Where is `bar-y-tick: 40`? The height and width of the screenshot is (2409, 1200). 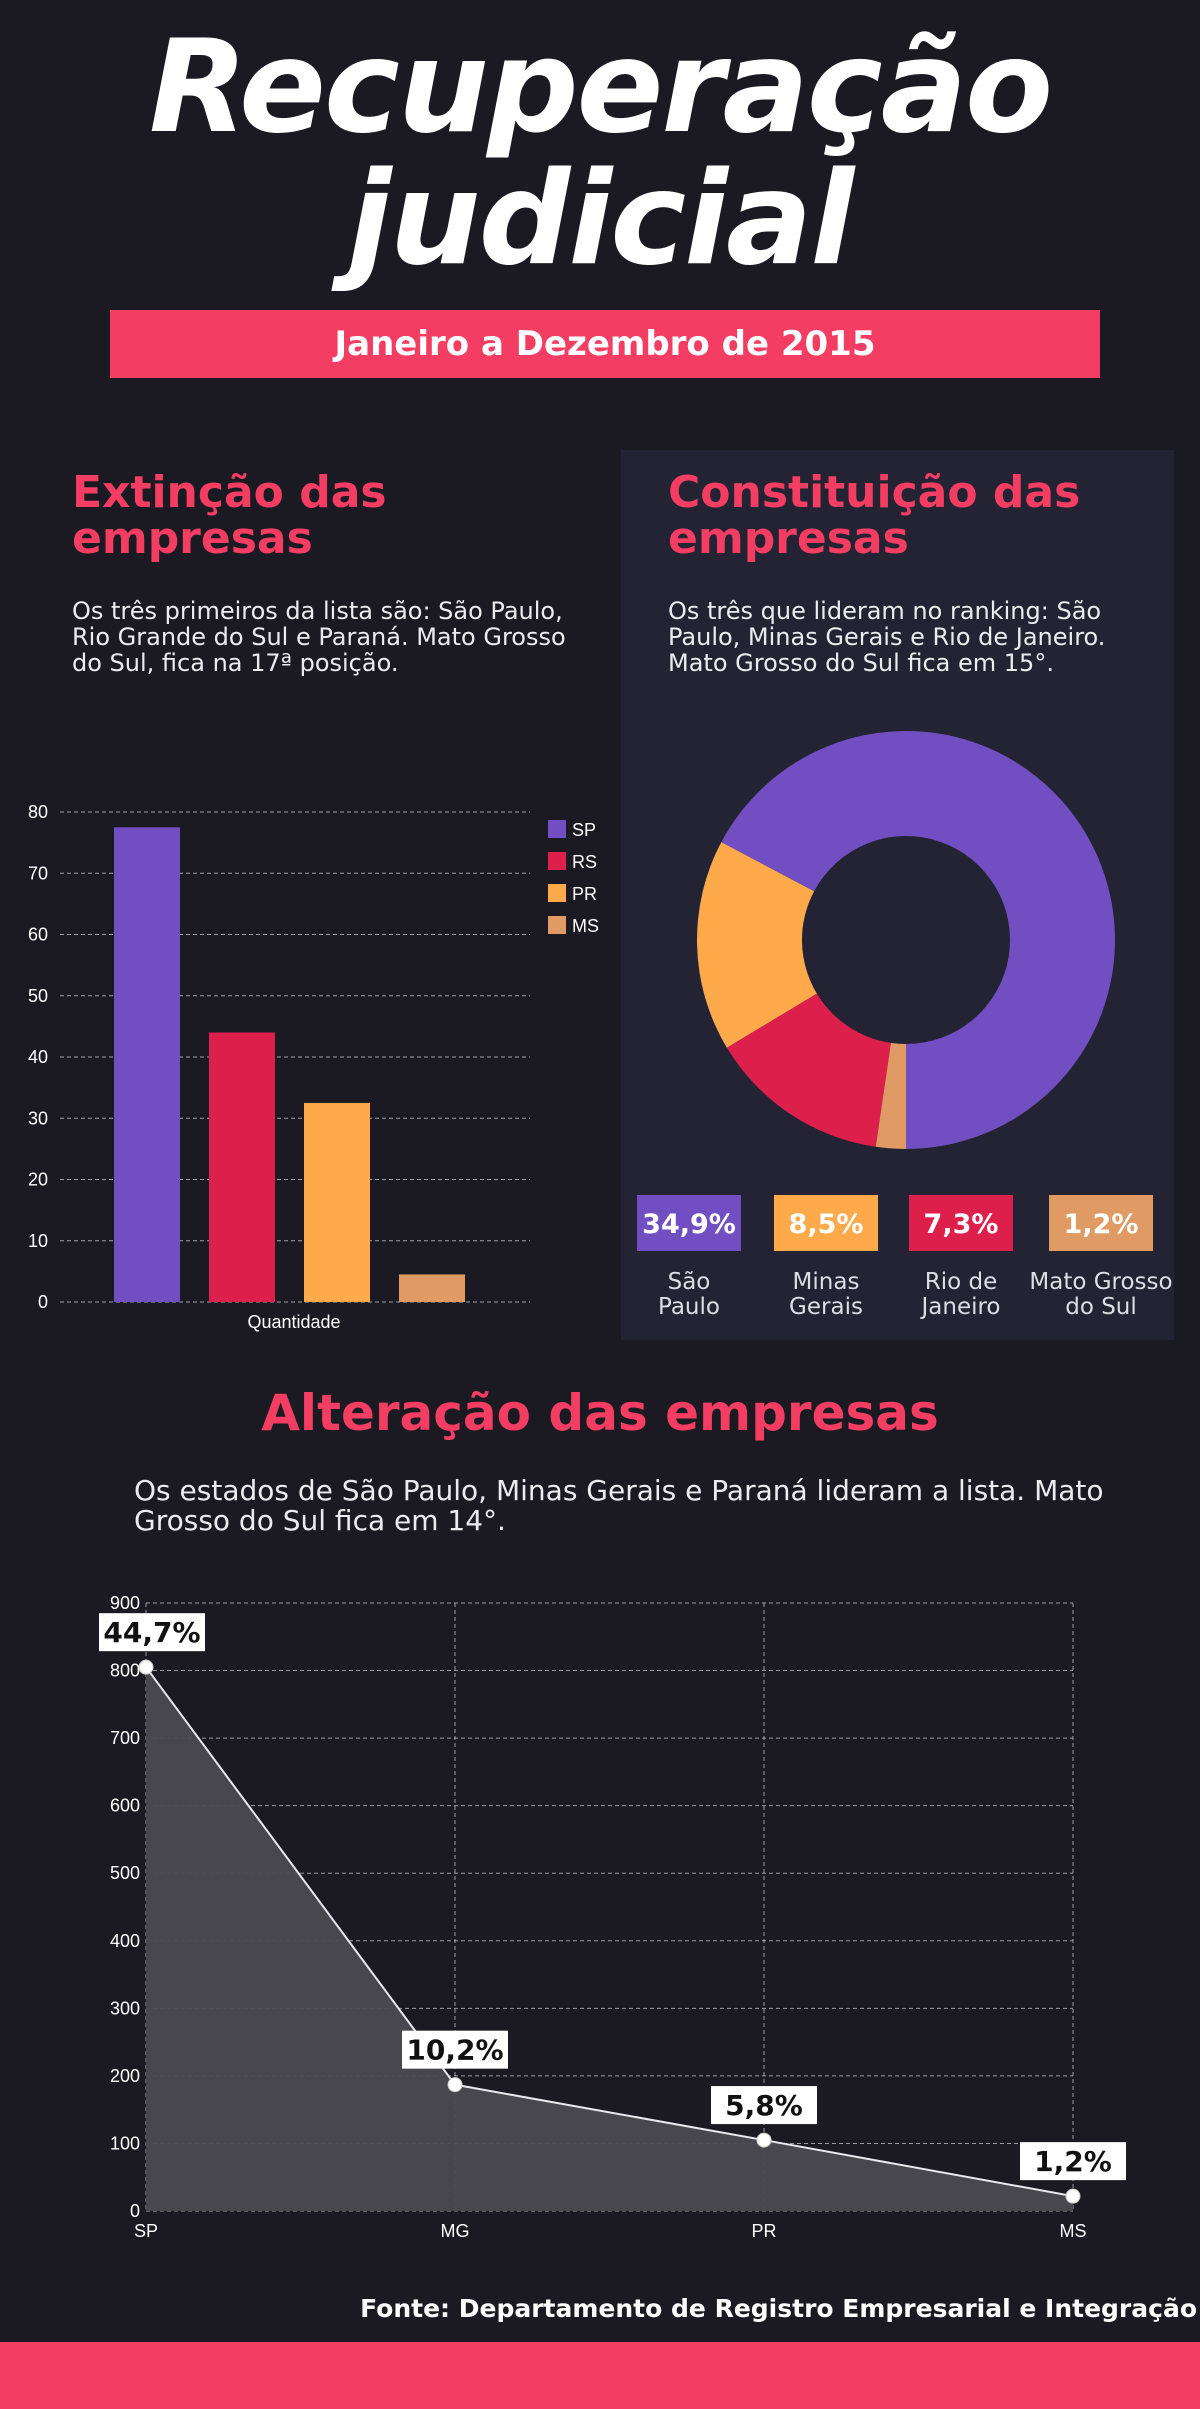
bar-y-tick: 40 is located at coordinates (38, 1057).